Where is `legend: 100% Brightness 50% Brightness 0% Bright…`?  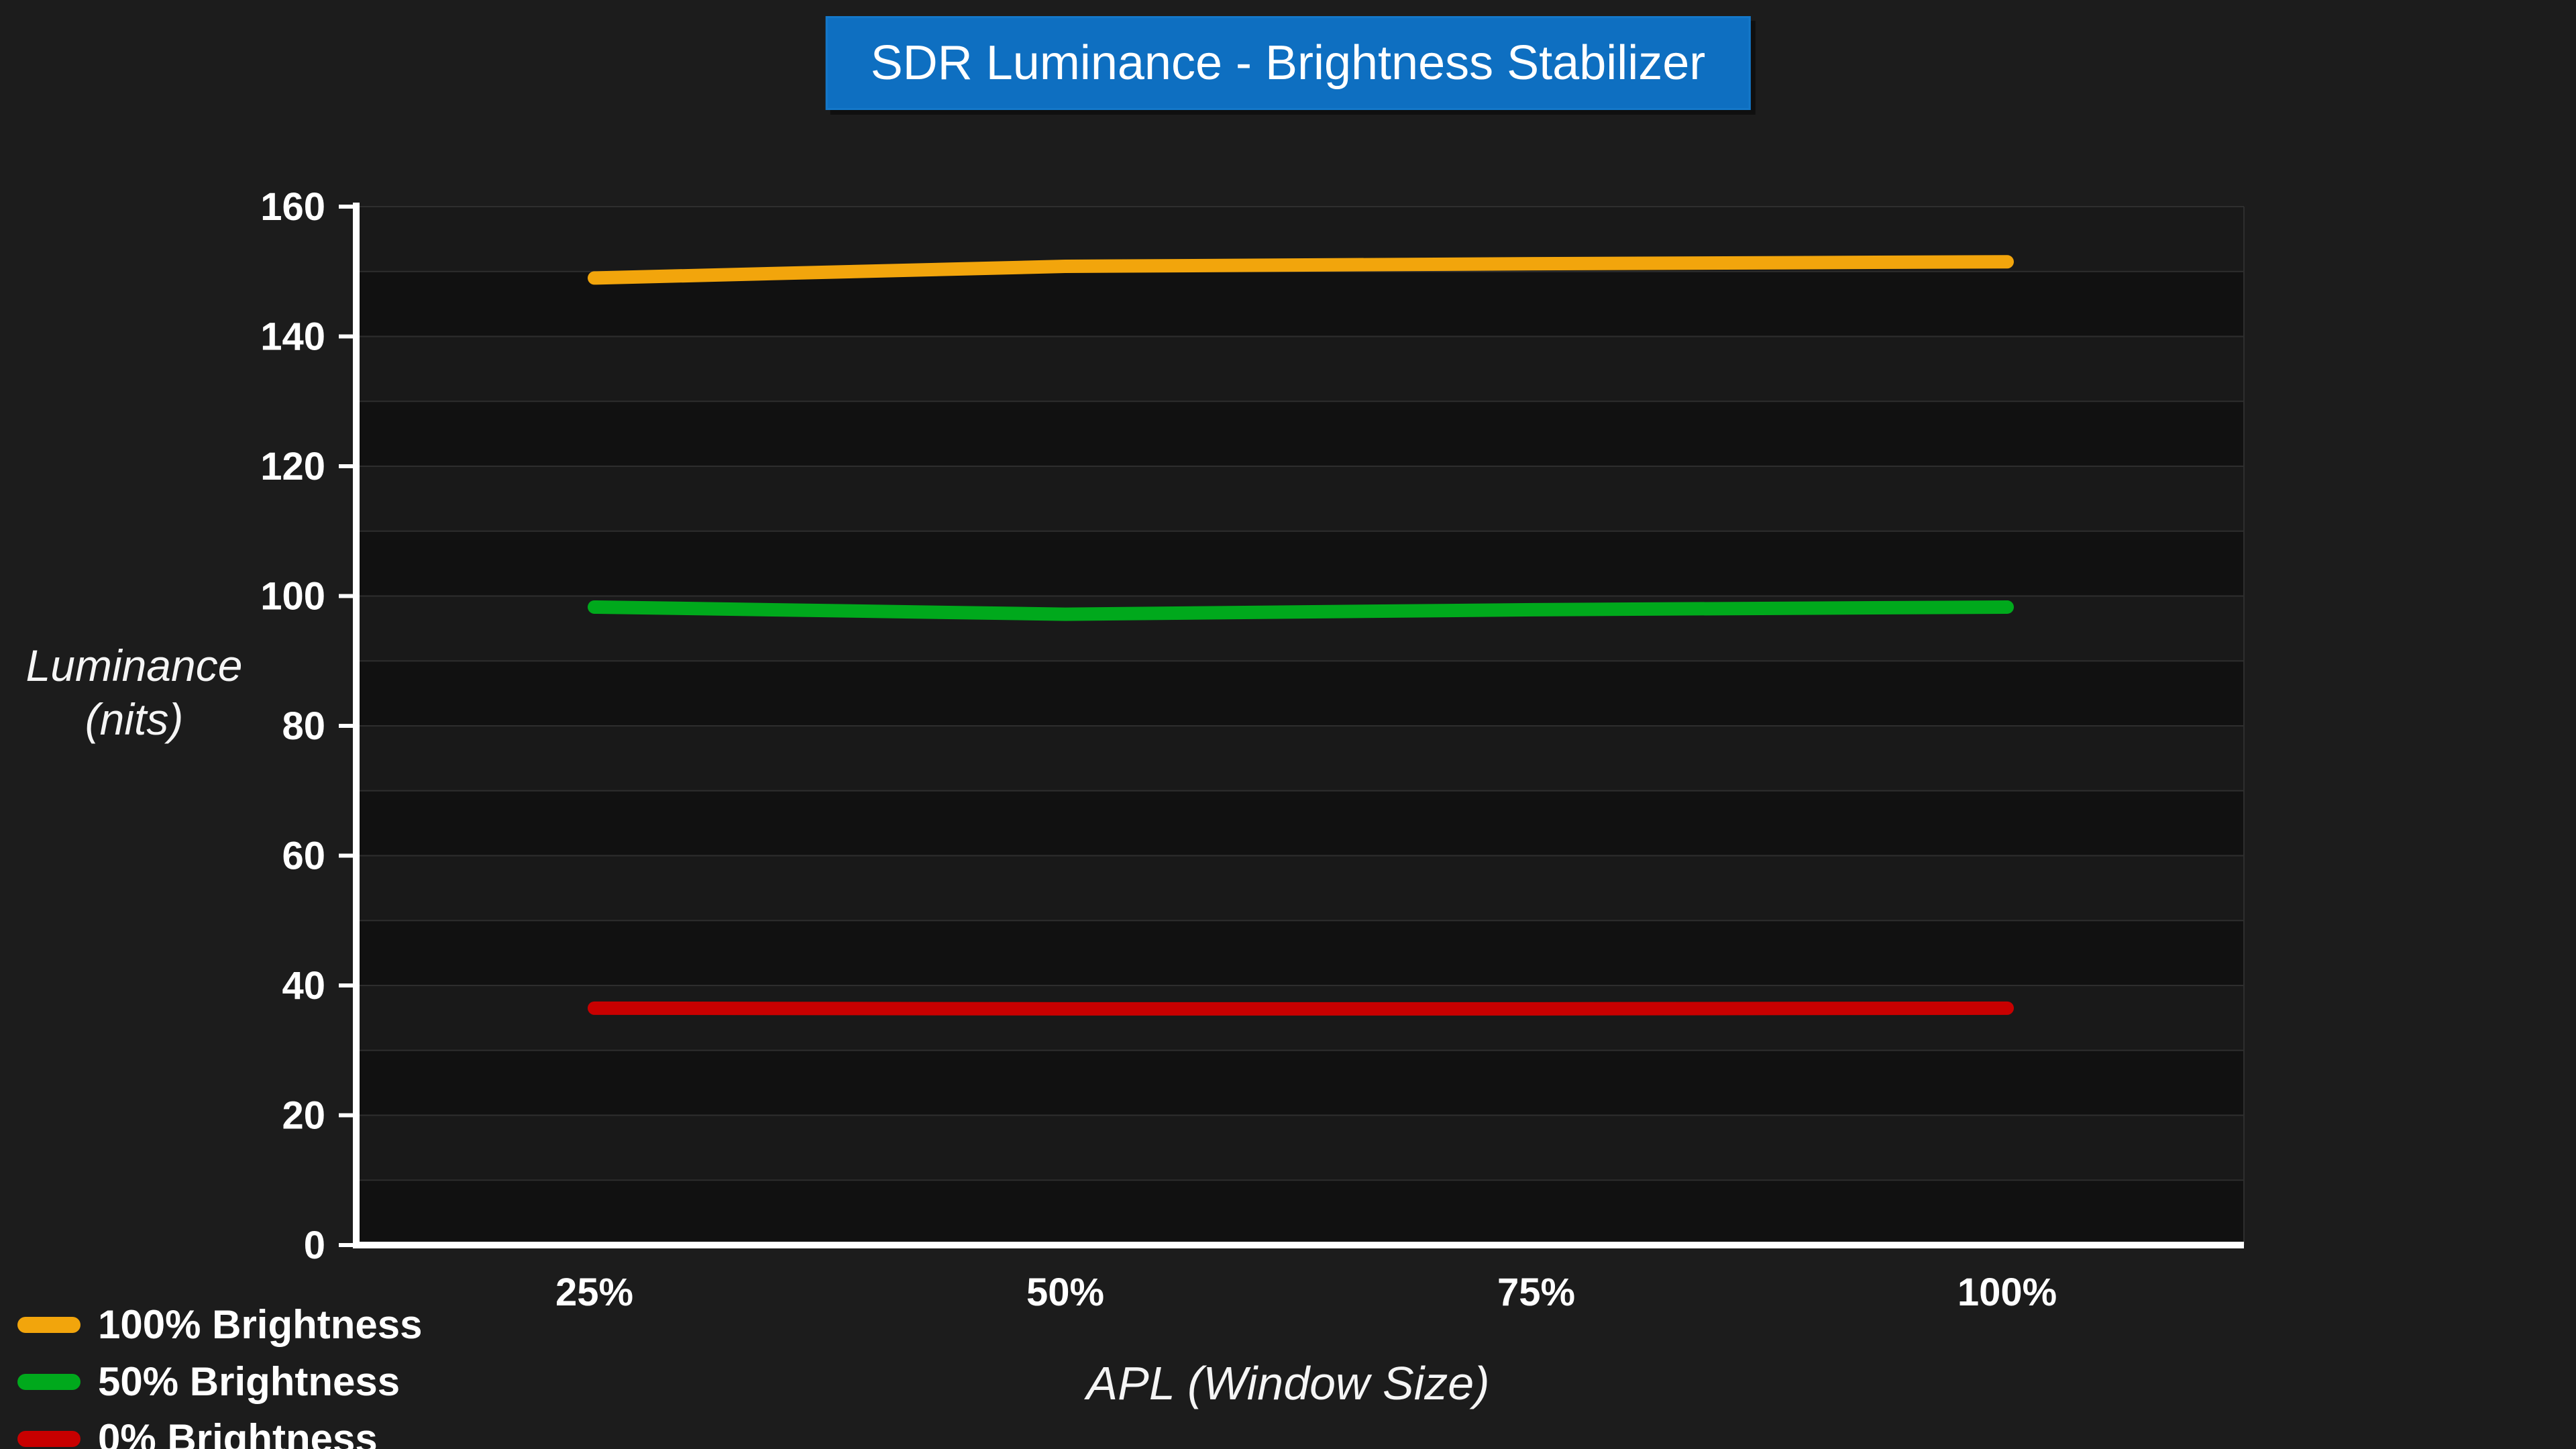
legend: 100% Brightness 50% Brightness 0% Bright… is located at coordinates (220, 1375).